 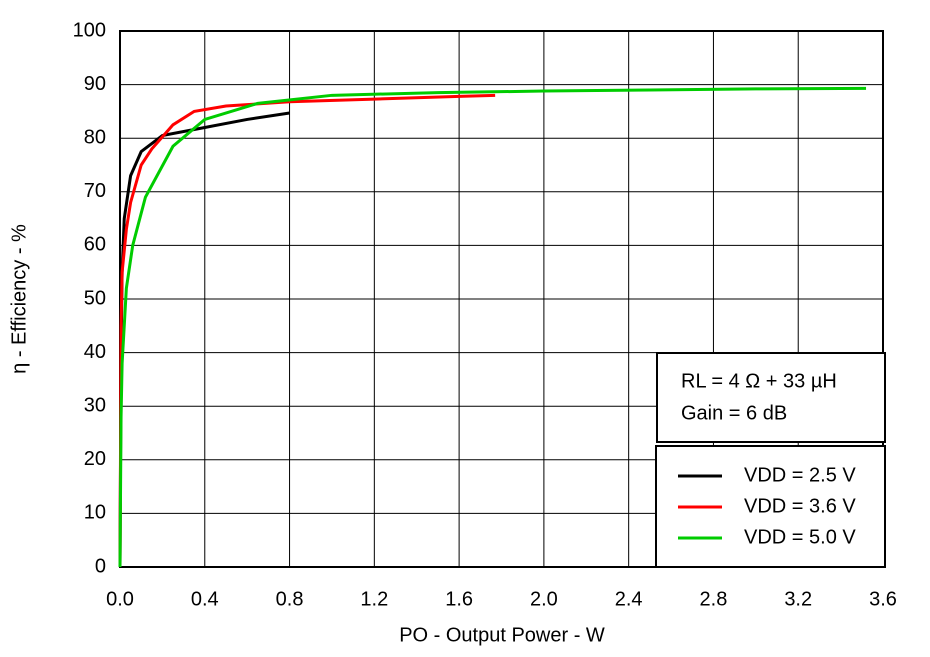 I want to click on y-tick-label: 0, so click(x=100, y=566).